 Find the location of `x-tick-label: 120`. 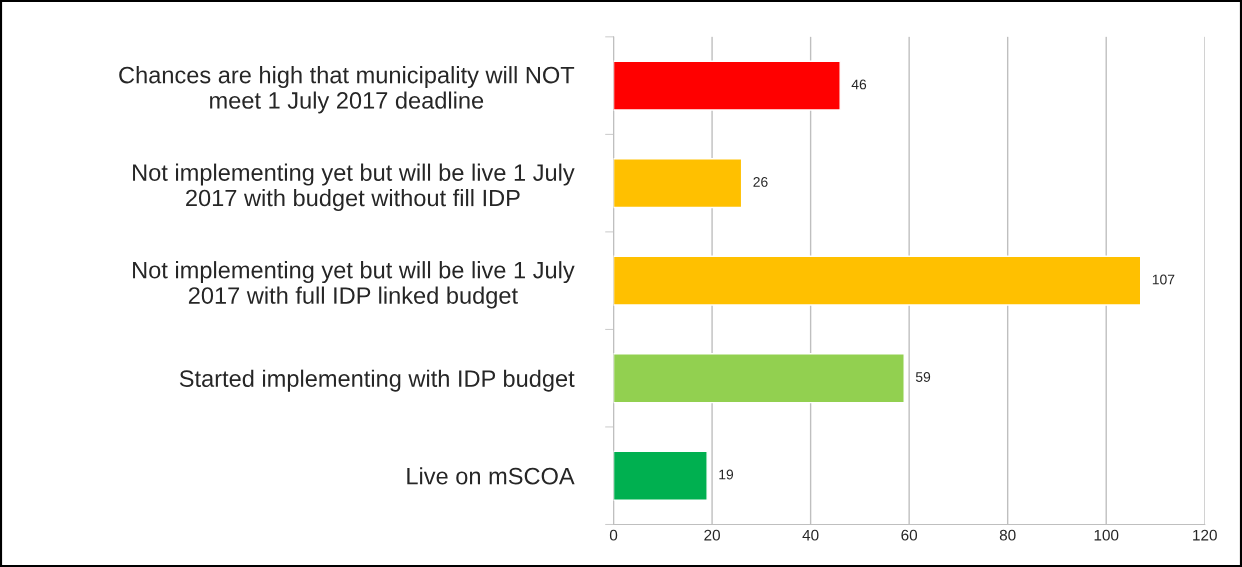

x-tick-label: 120 is located at coordinates (1205, 535).